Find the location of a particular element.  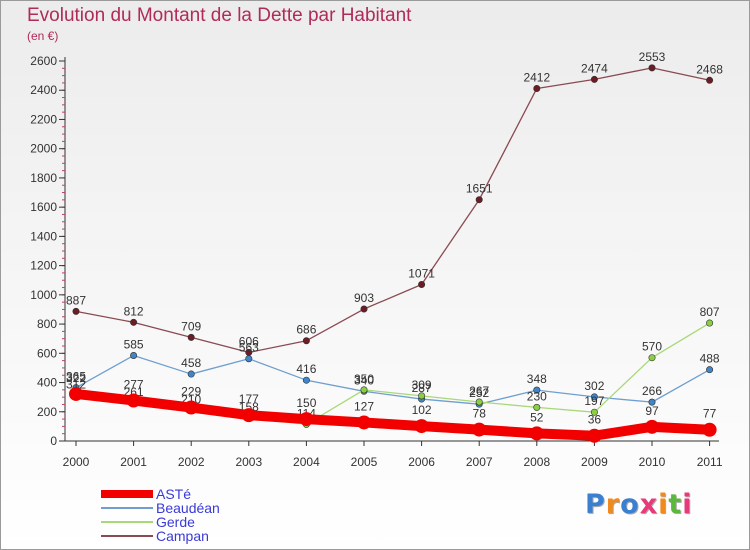

data-label-gerde: 309 is located at coordinates (422, 385).